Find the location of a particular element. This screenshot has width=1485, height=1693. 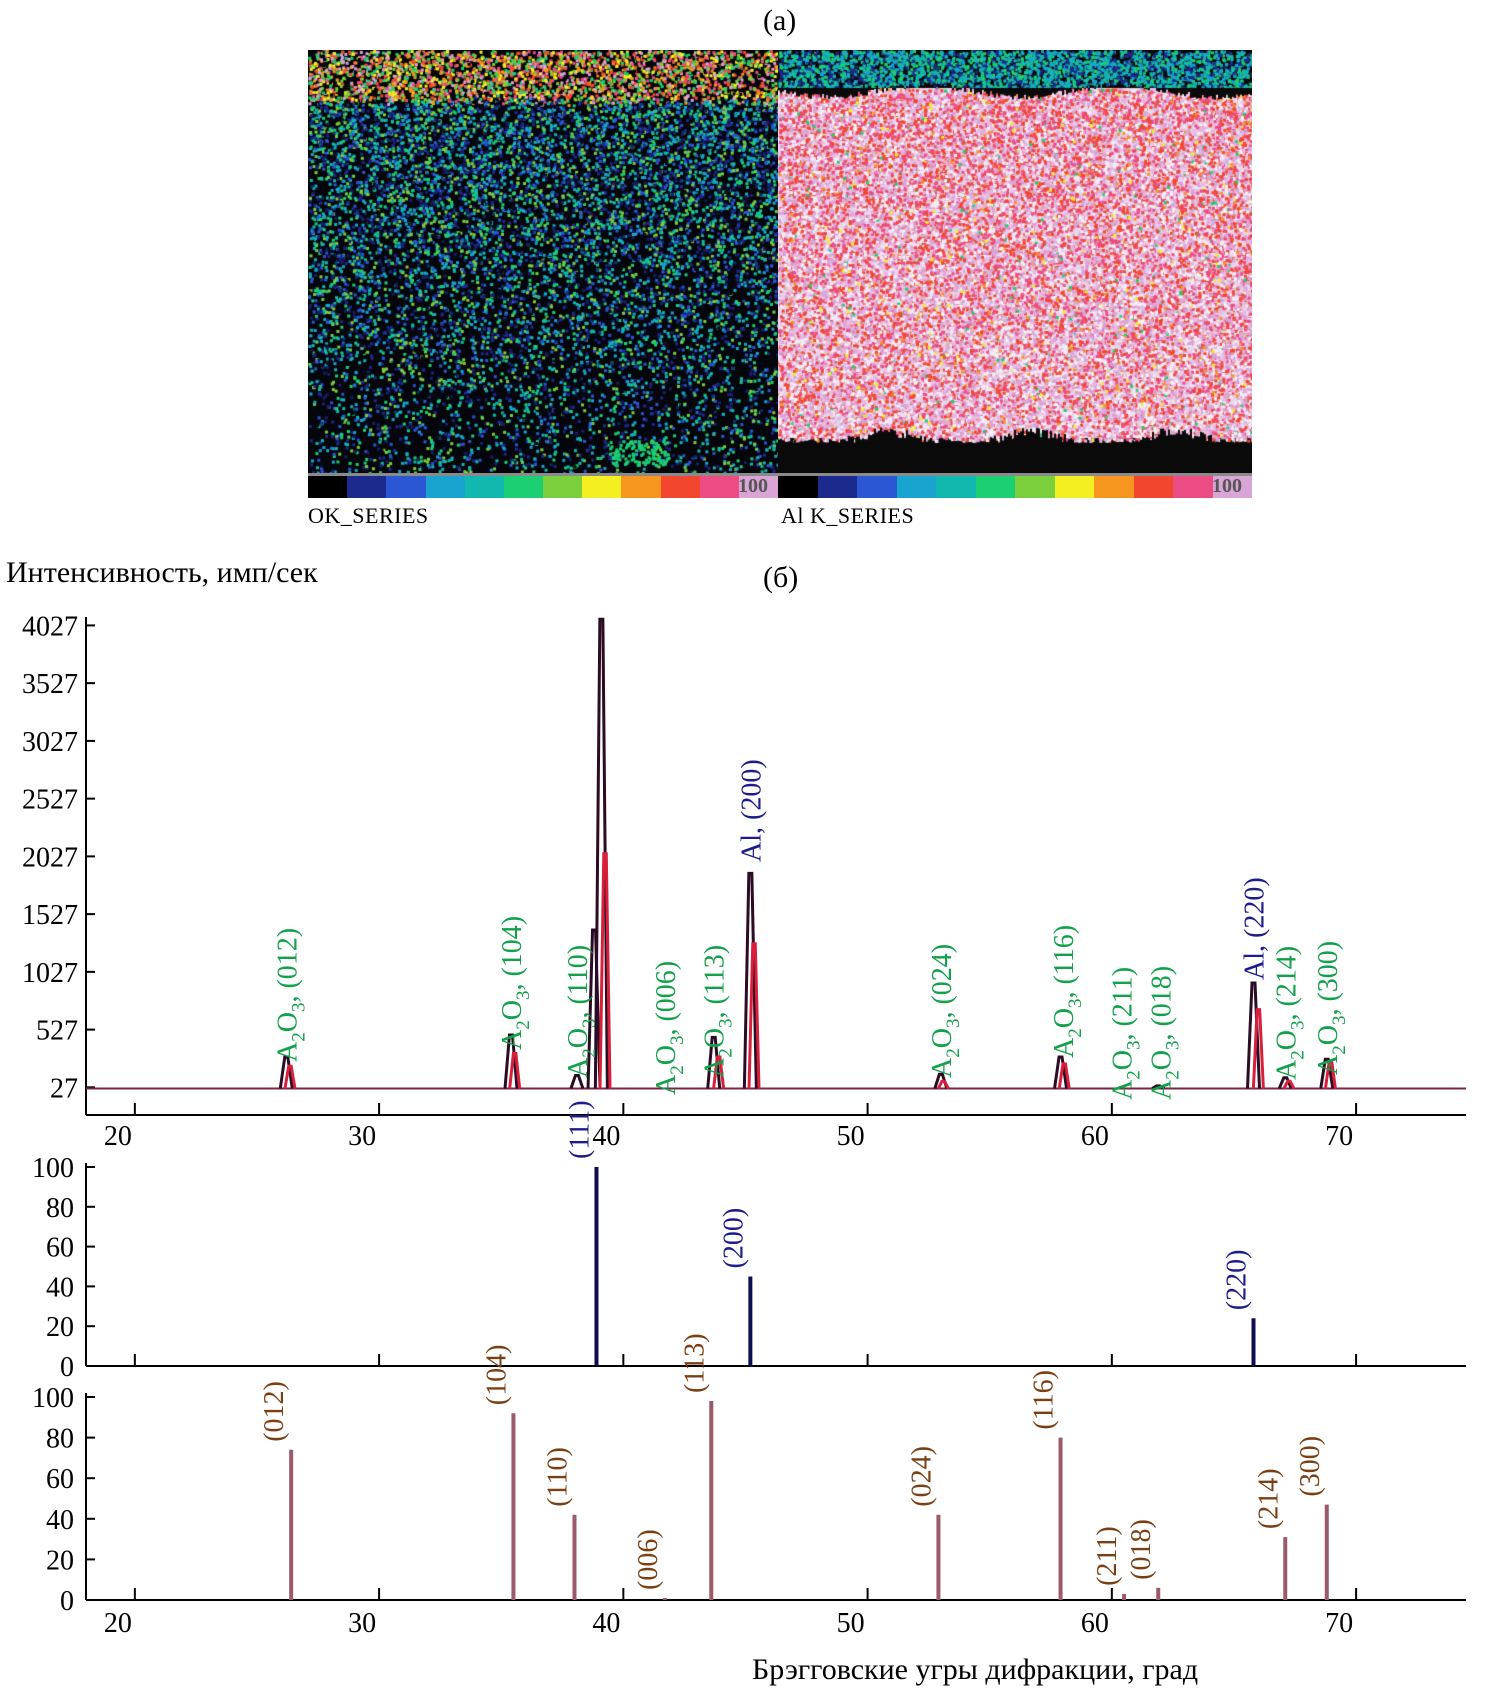

y-tick-label: 0 is located at coordinates (67, 1367).